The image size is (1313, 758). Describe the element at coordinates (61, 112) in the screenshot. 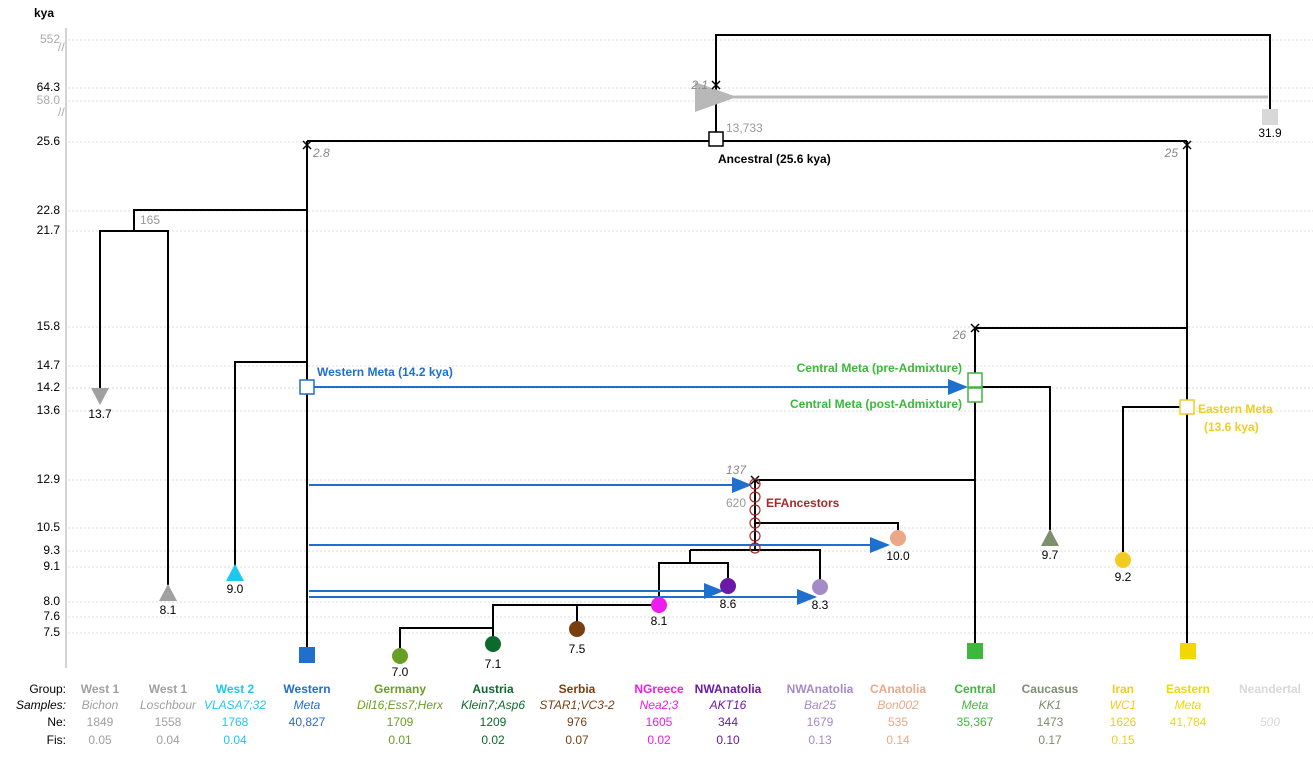

I see `axis-break: //` at that location.